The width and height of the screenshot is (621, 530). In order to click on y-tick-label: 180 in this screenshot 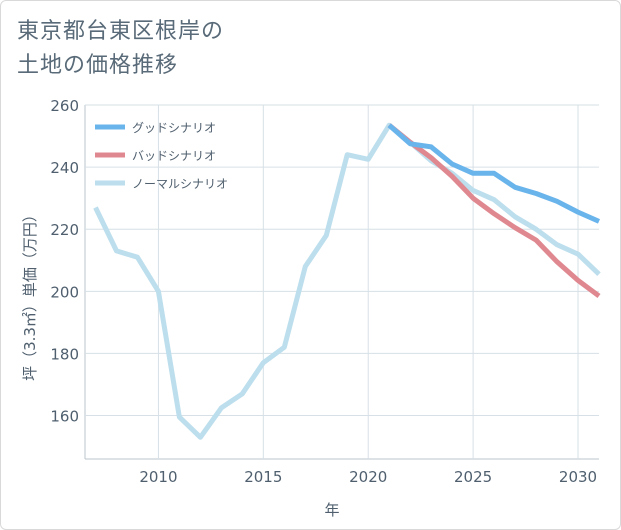, I will do `click(64, 354)`.